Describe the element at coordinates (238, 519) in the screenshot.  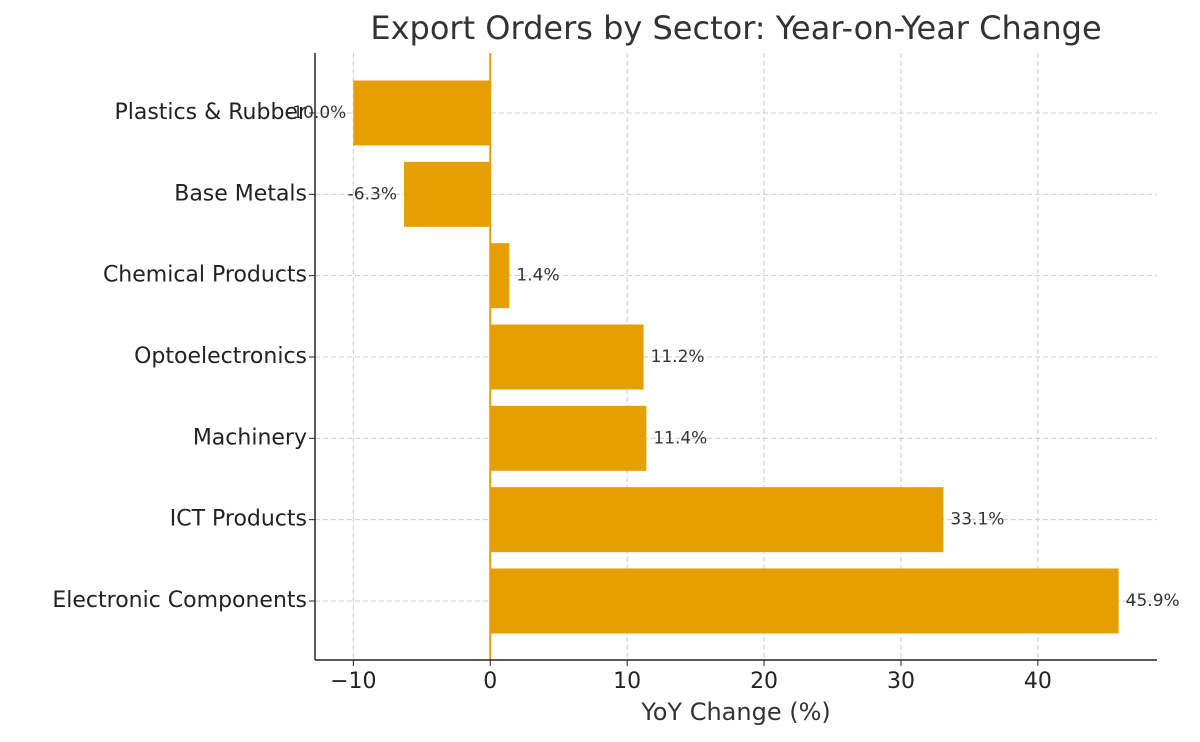
I see `y-tick-label: ICT Products` at that location.